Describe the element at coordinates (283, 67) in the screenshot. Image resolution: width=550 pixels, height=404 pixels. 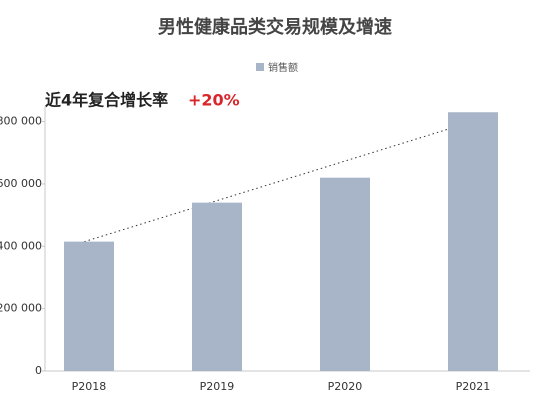
I see `legend-label: 销售额` at that location.